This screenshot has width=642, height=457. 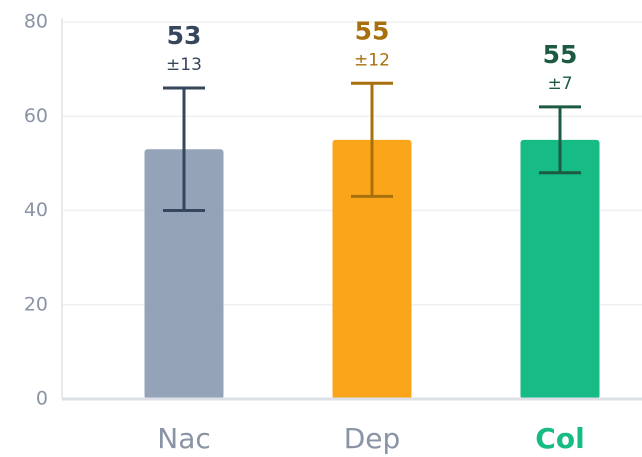 I want to click on y-tick-label: 40, so click(x=36, y=210).